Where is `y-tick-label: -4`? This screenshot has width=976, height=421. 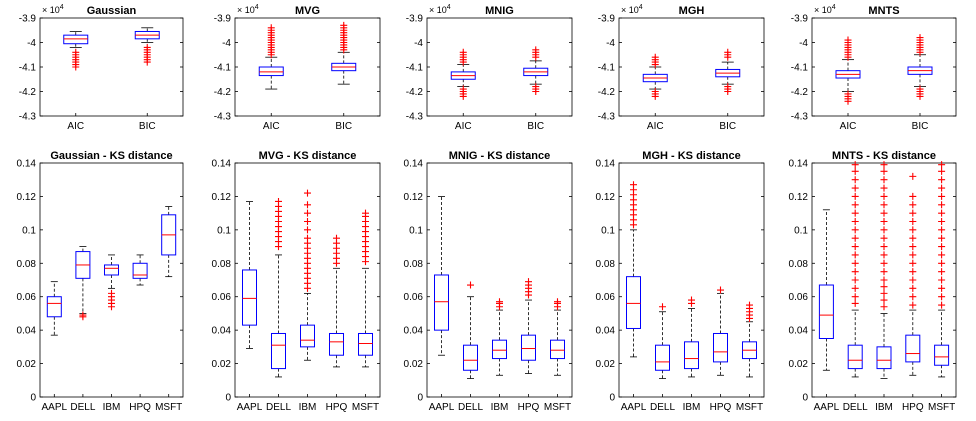 y-tick-label: -4 is located at coordinates (610, 43).